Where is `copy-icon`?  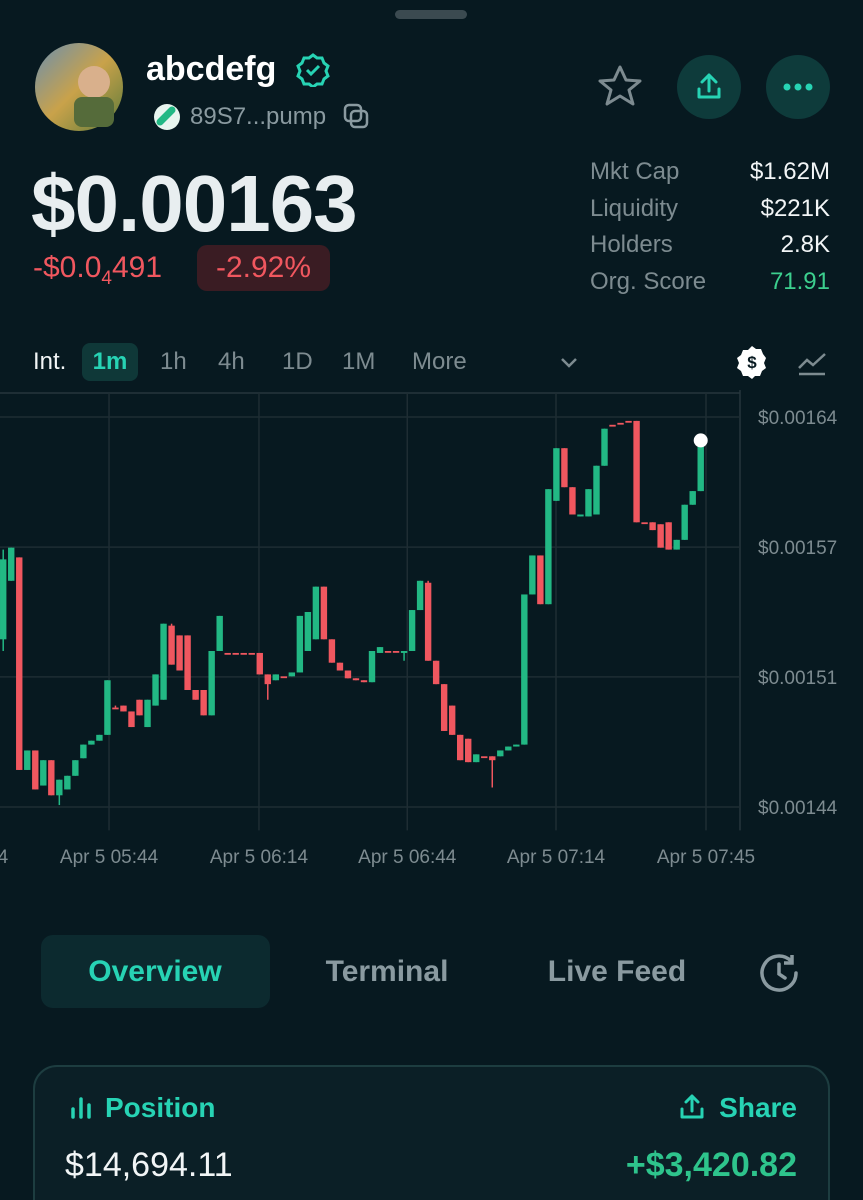
copy-icon is located at coordinates (357, 117).